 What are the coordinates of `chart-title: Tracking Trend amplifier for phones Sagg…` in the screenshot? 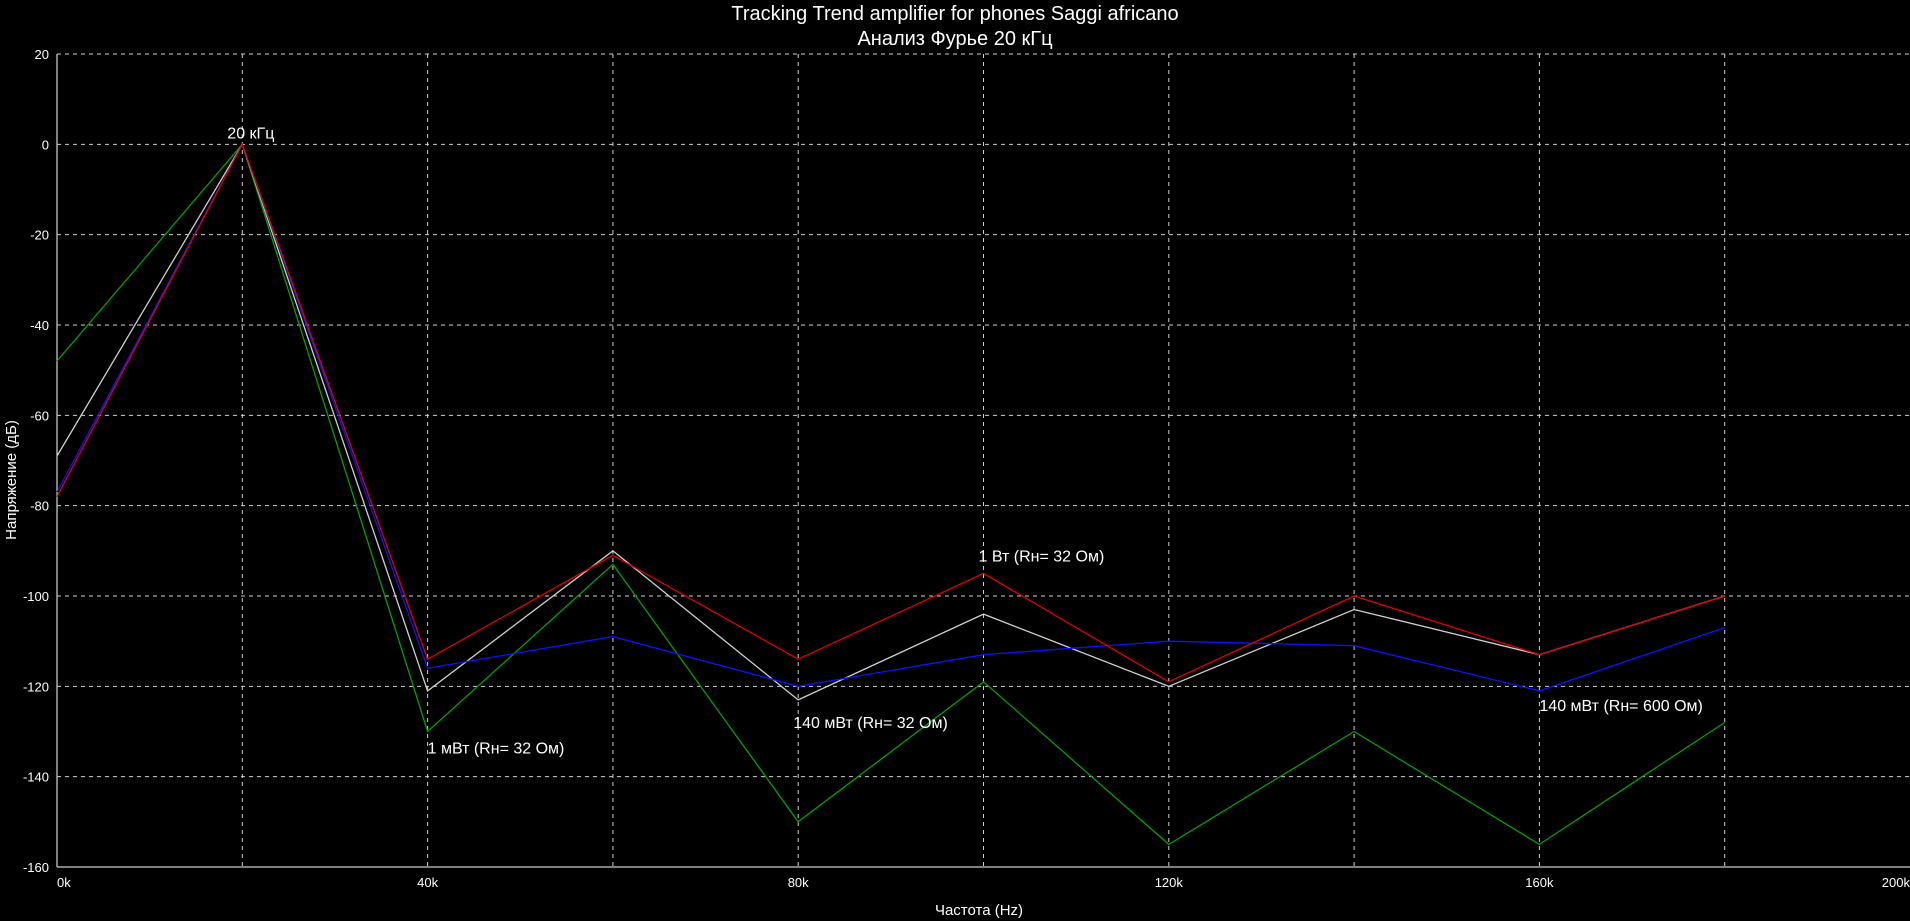 It's located at (954, 14).